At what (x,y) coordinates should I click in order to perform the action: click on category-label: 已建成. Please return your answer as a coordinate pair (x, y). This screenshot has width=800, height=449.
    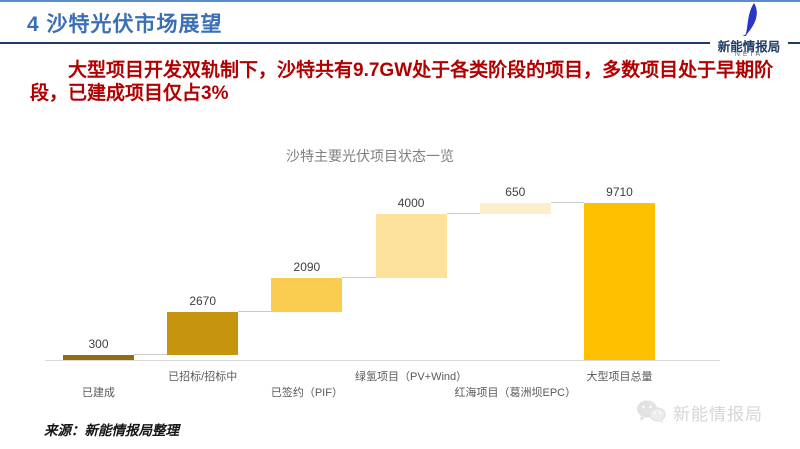
    Looking at the image, I should click on (98, 393).